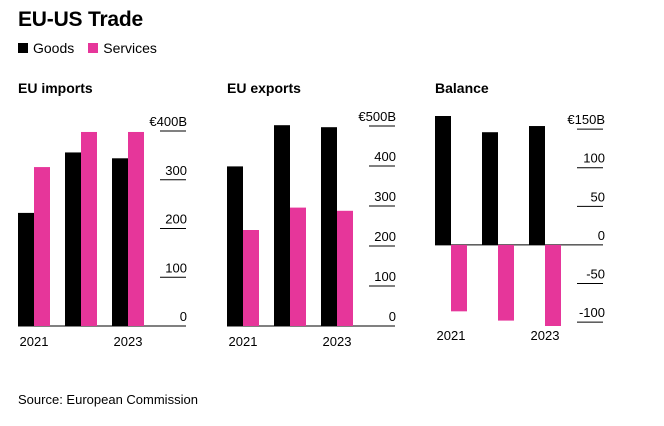  I want to click on balance-category-label: 2021, so click(451, 335).